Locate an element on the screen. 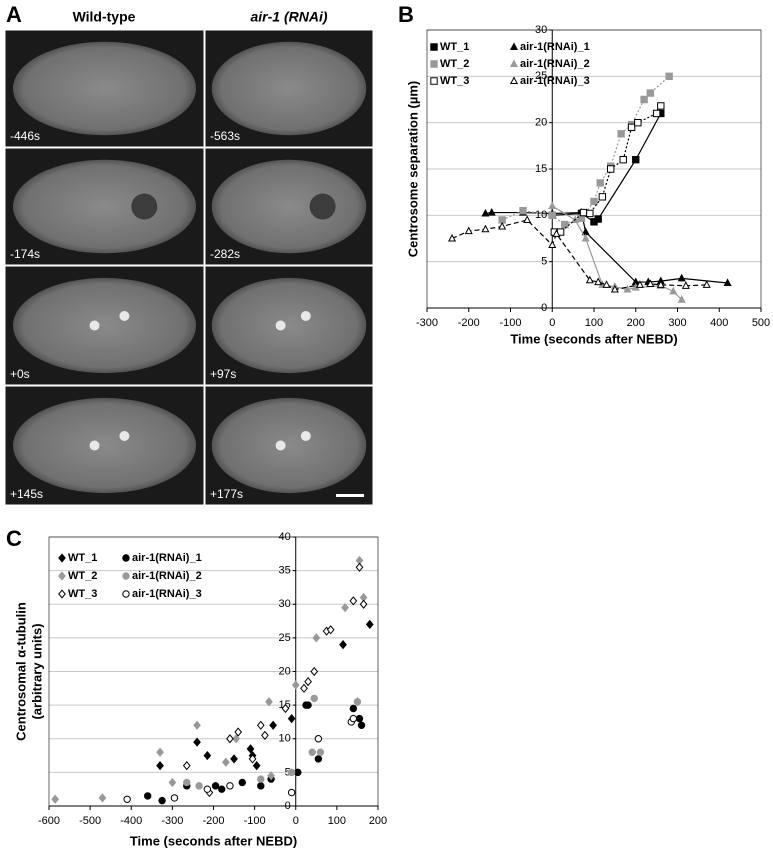 The width and height of the screenshot is (773, 853). legend-label: WT_1 is located at coordinates (82, 558).